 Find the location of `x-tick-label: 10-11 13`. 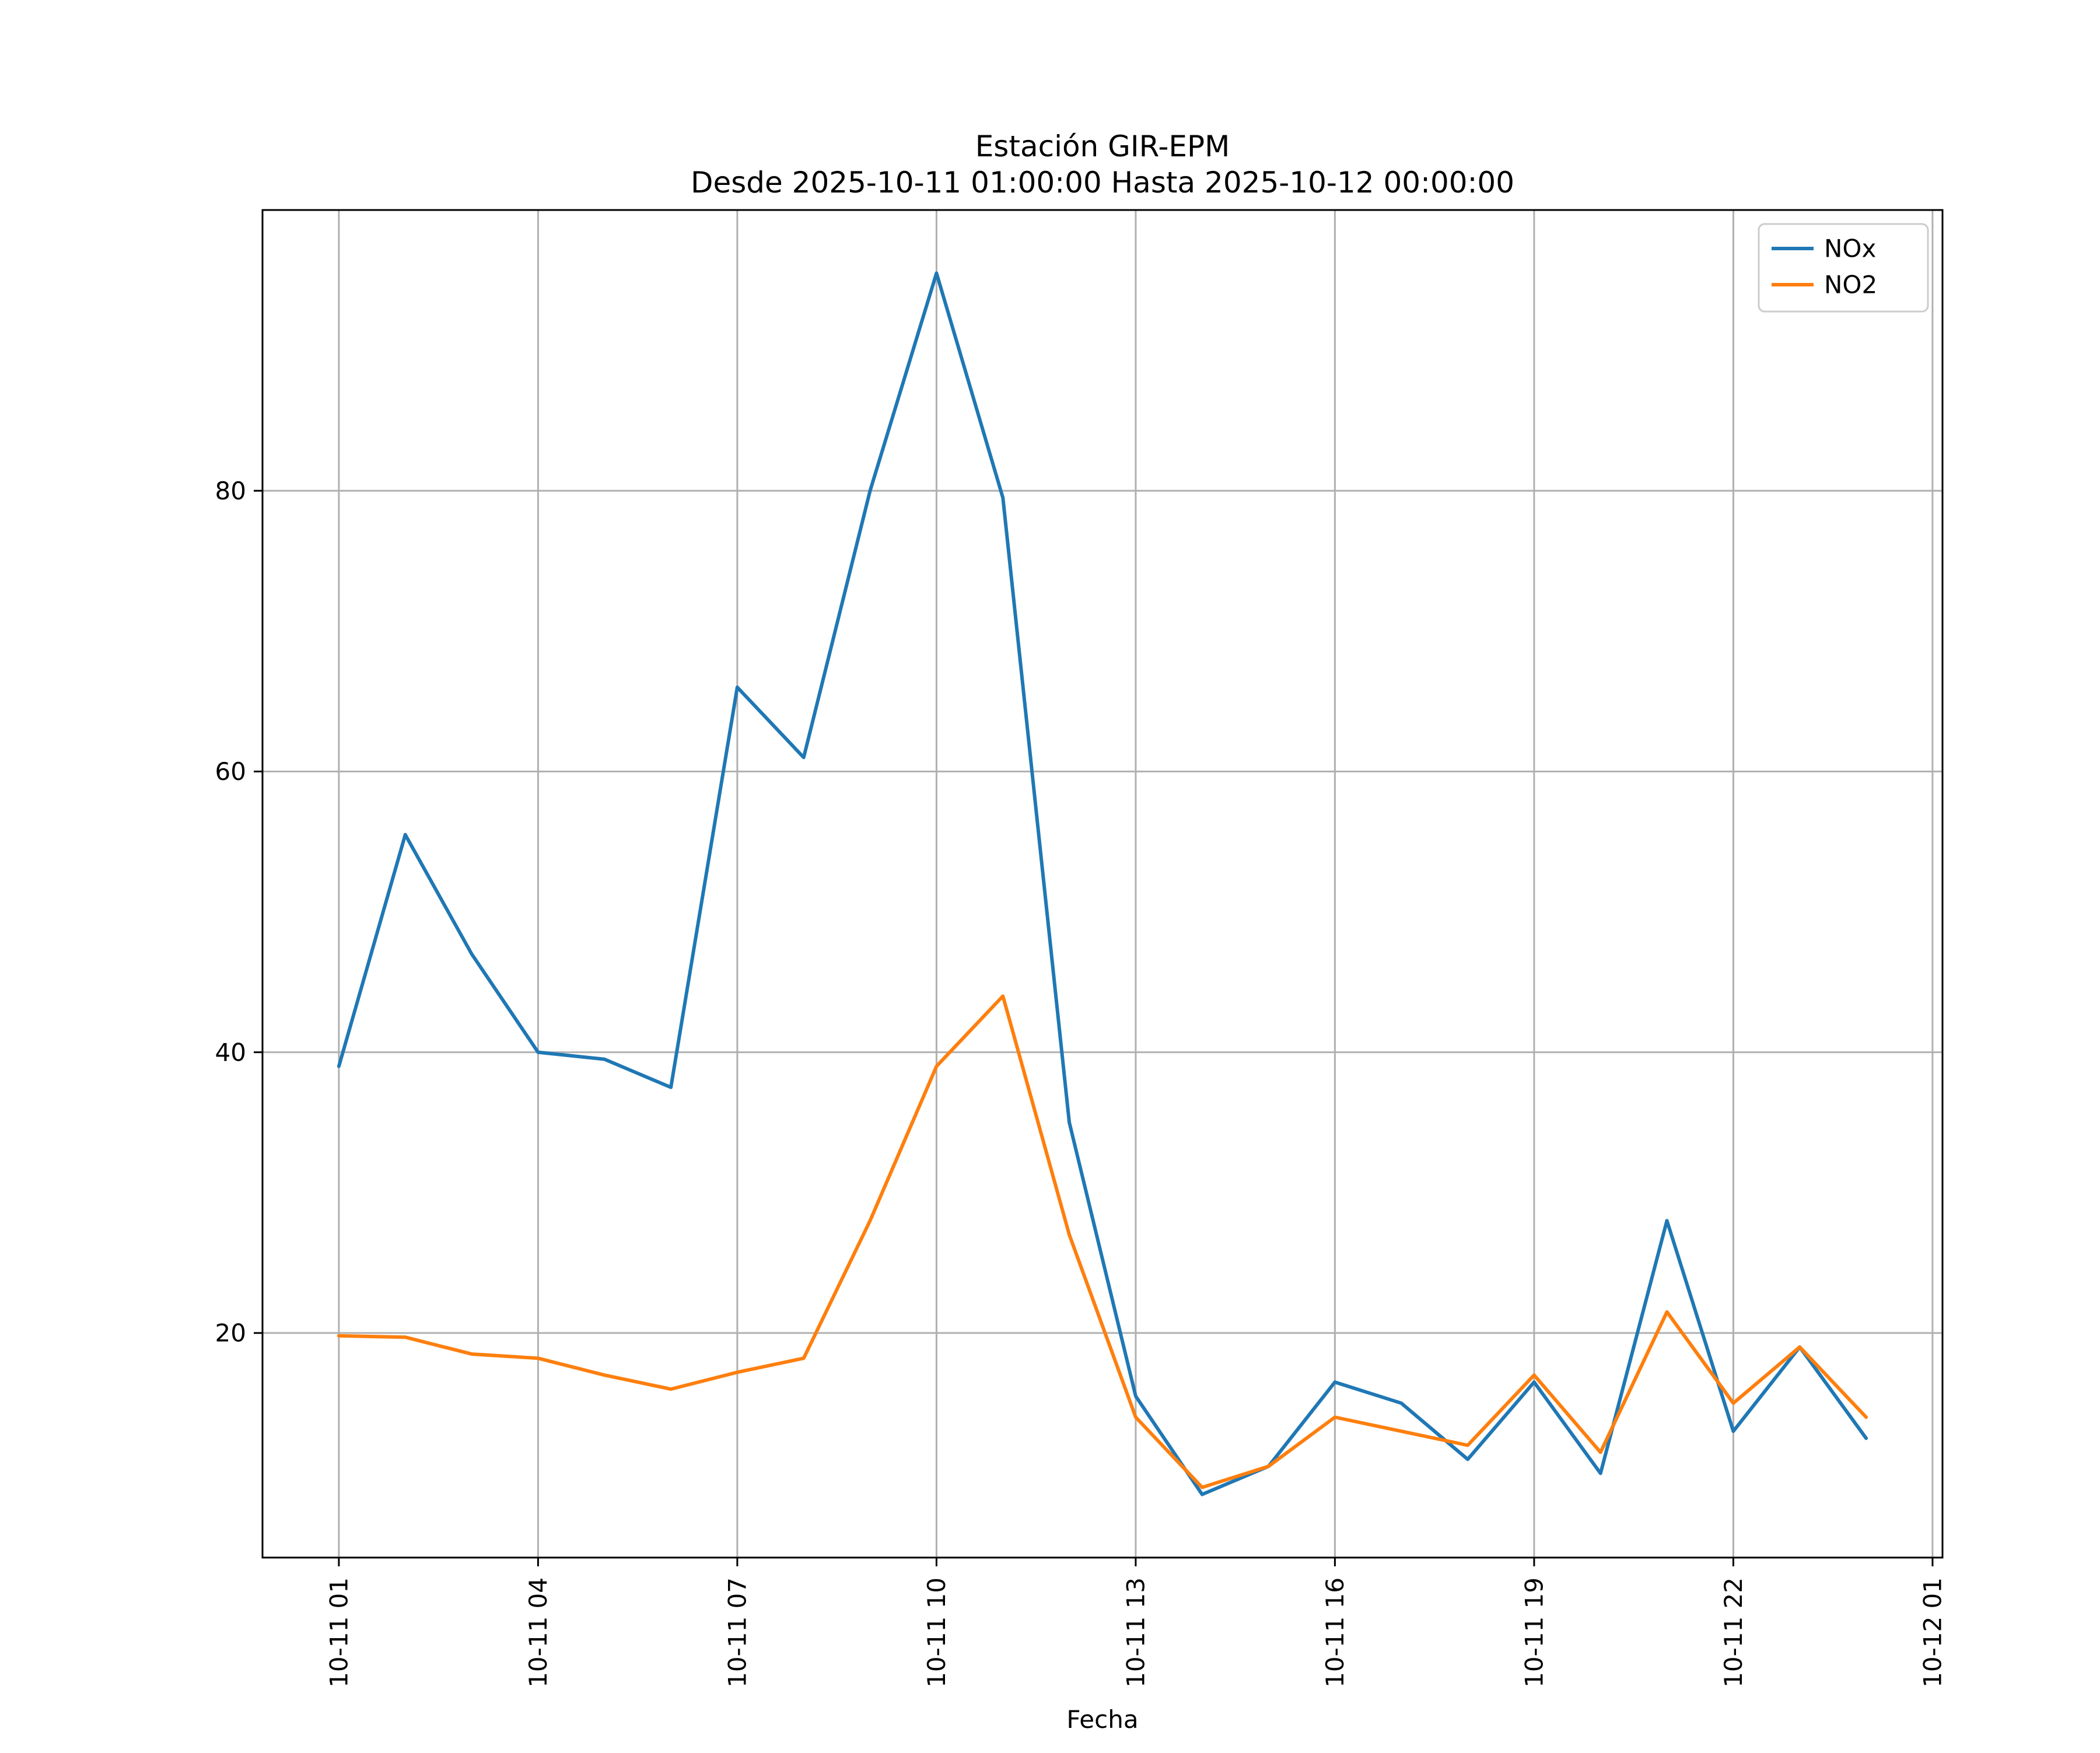

x-tick-label: 10-11 13 is located at coordinates (1135, 1632).